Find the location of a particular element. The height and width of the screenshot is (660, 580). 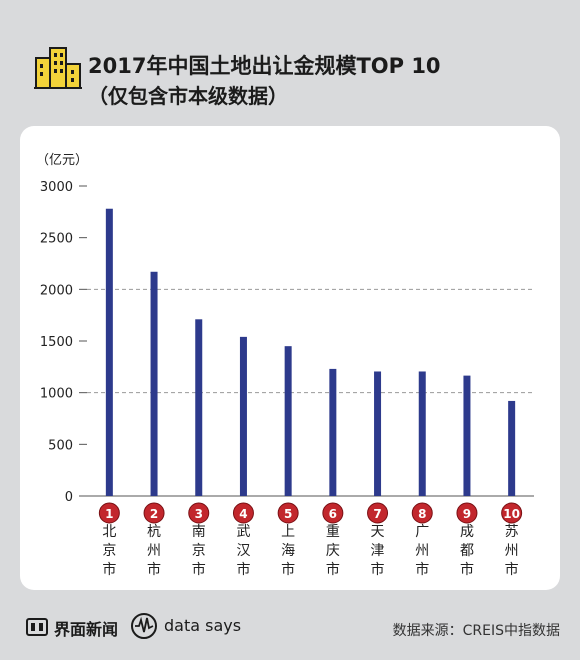

jiemian-logo-icon is located at coordinates (37, 627).